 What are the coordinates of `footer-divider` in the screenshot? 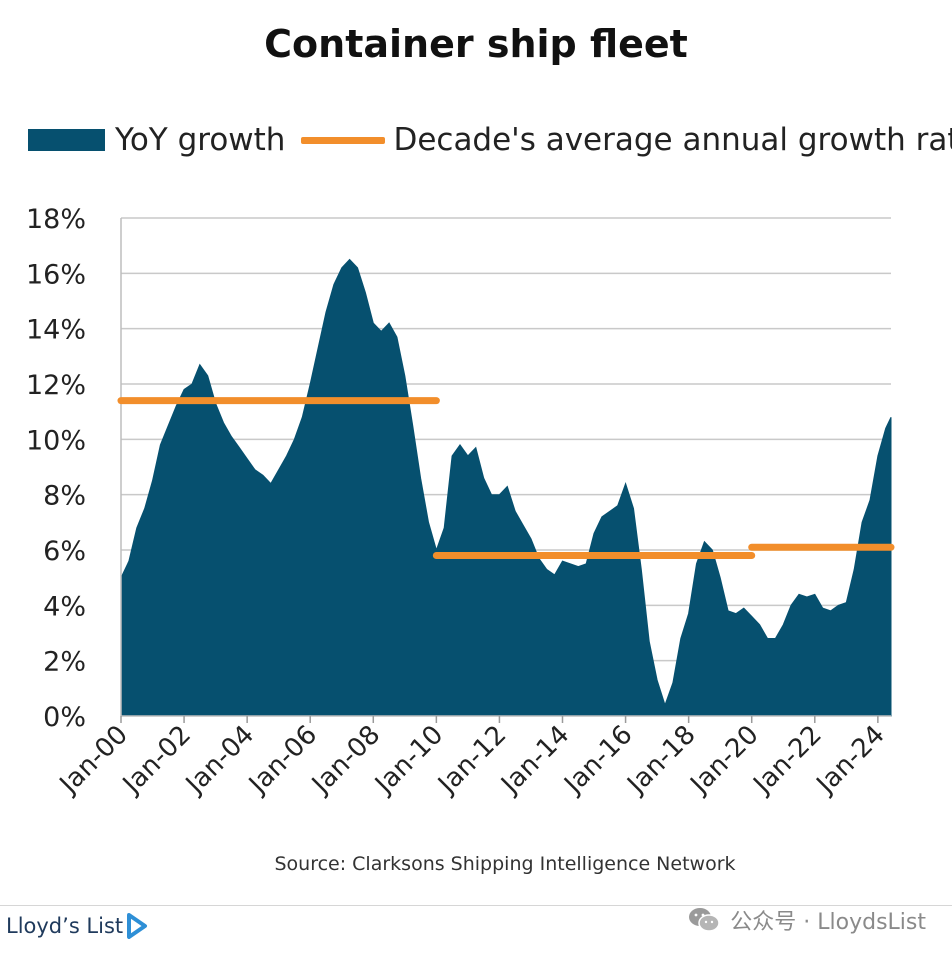 It's located at (476, 905).